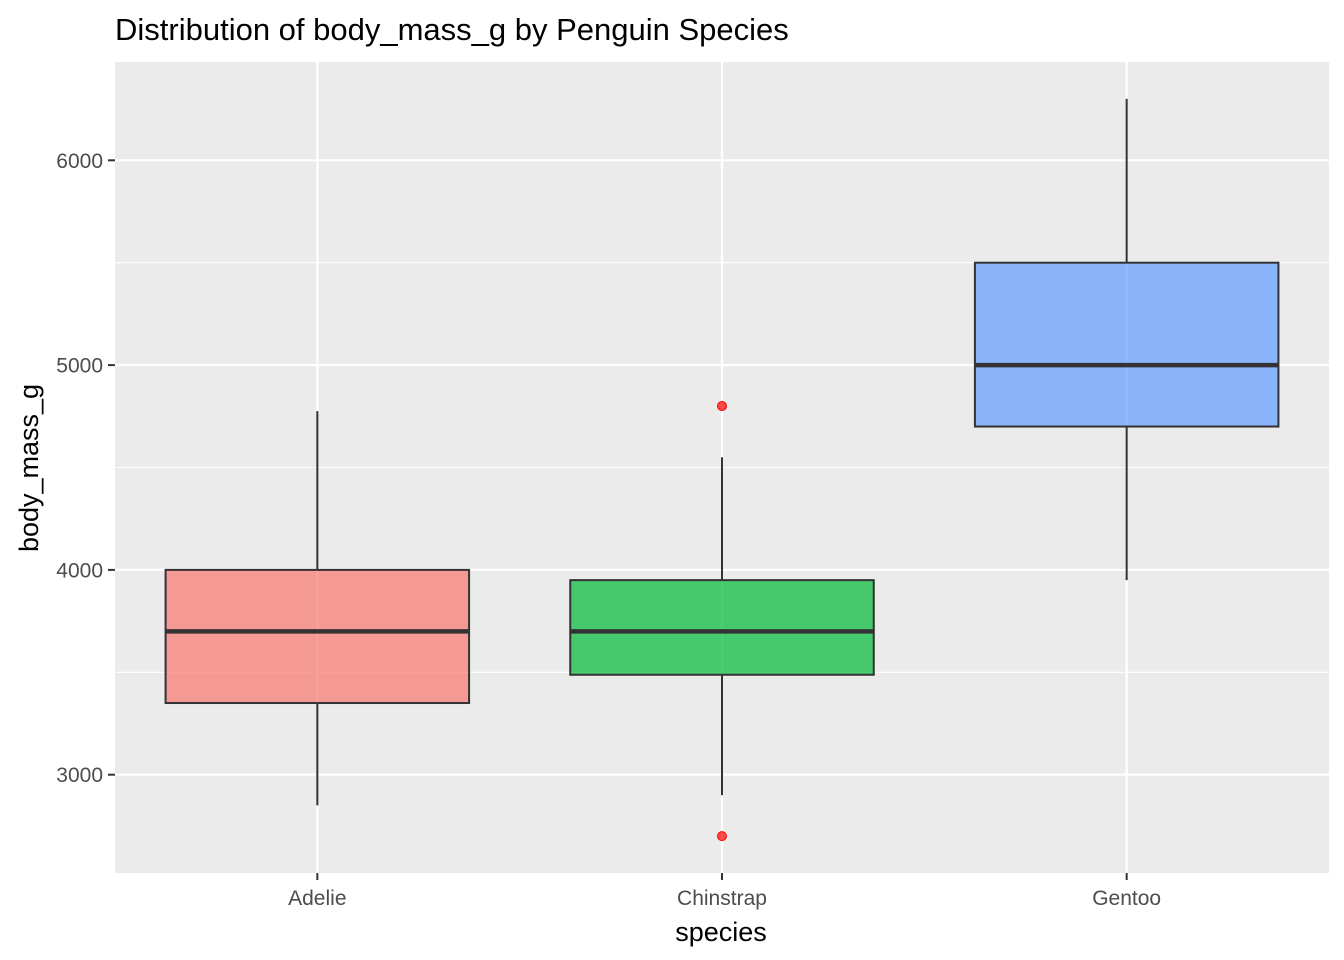 Image resolution: width=1344 pixels, height=960 pixels. Describe the element at coordinates (1126, 898) in the screenshot. I see `x-tick-label: Gentoo` at that location.